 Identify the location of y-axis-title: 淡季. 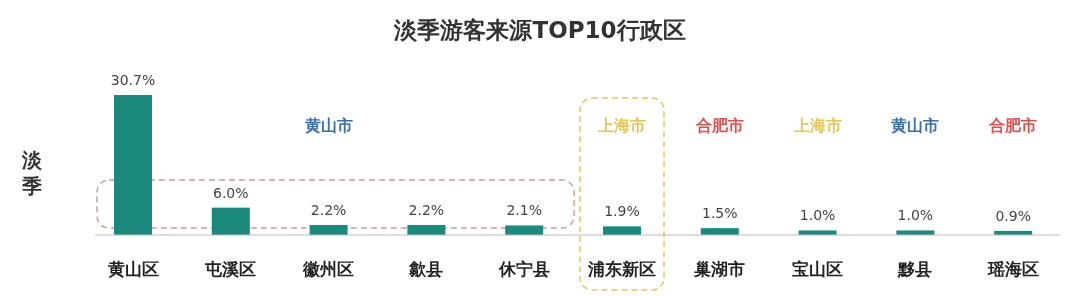
(32, 173).